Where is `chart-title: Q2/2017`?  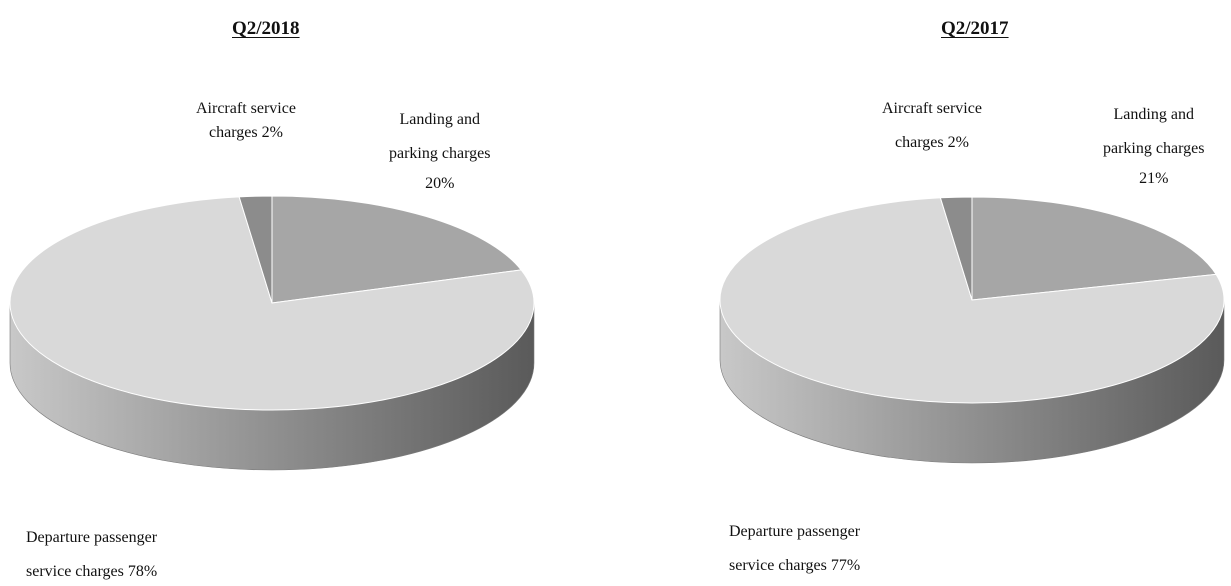 chart-title: Q2/2017 is located at coordinates (975, 28).